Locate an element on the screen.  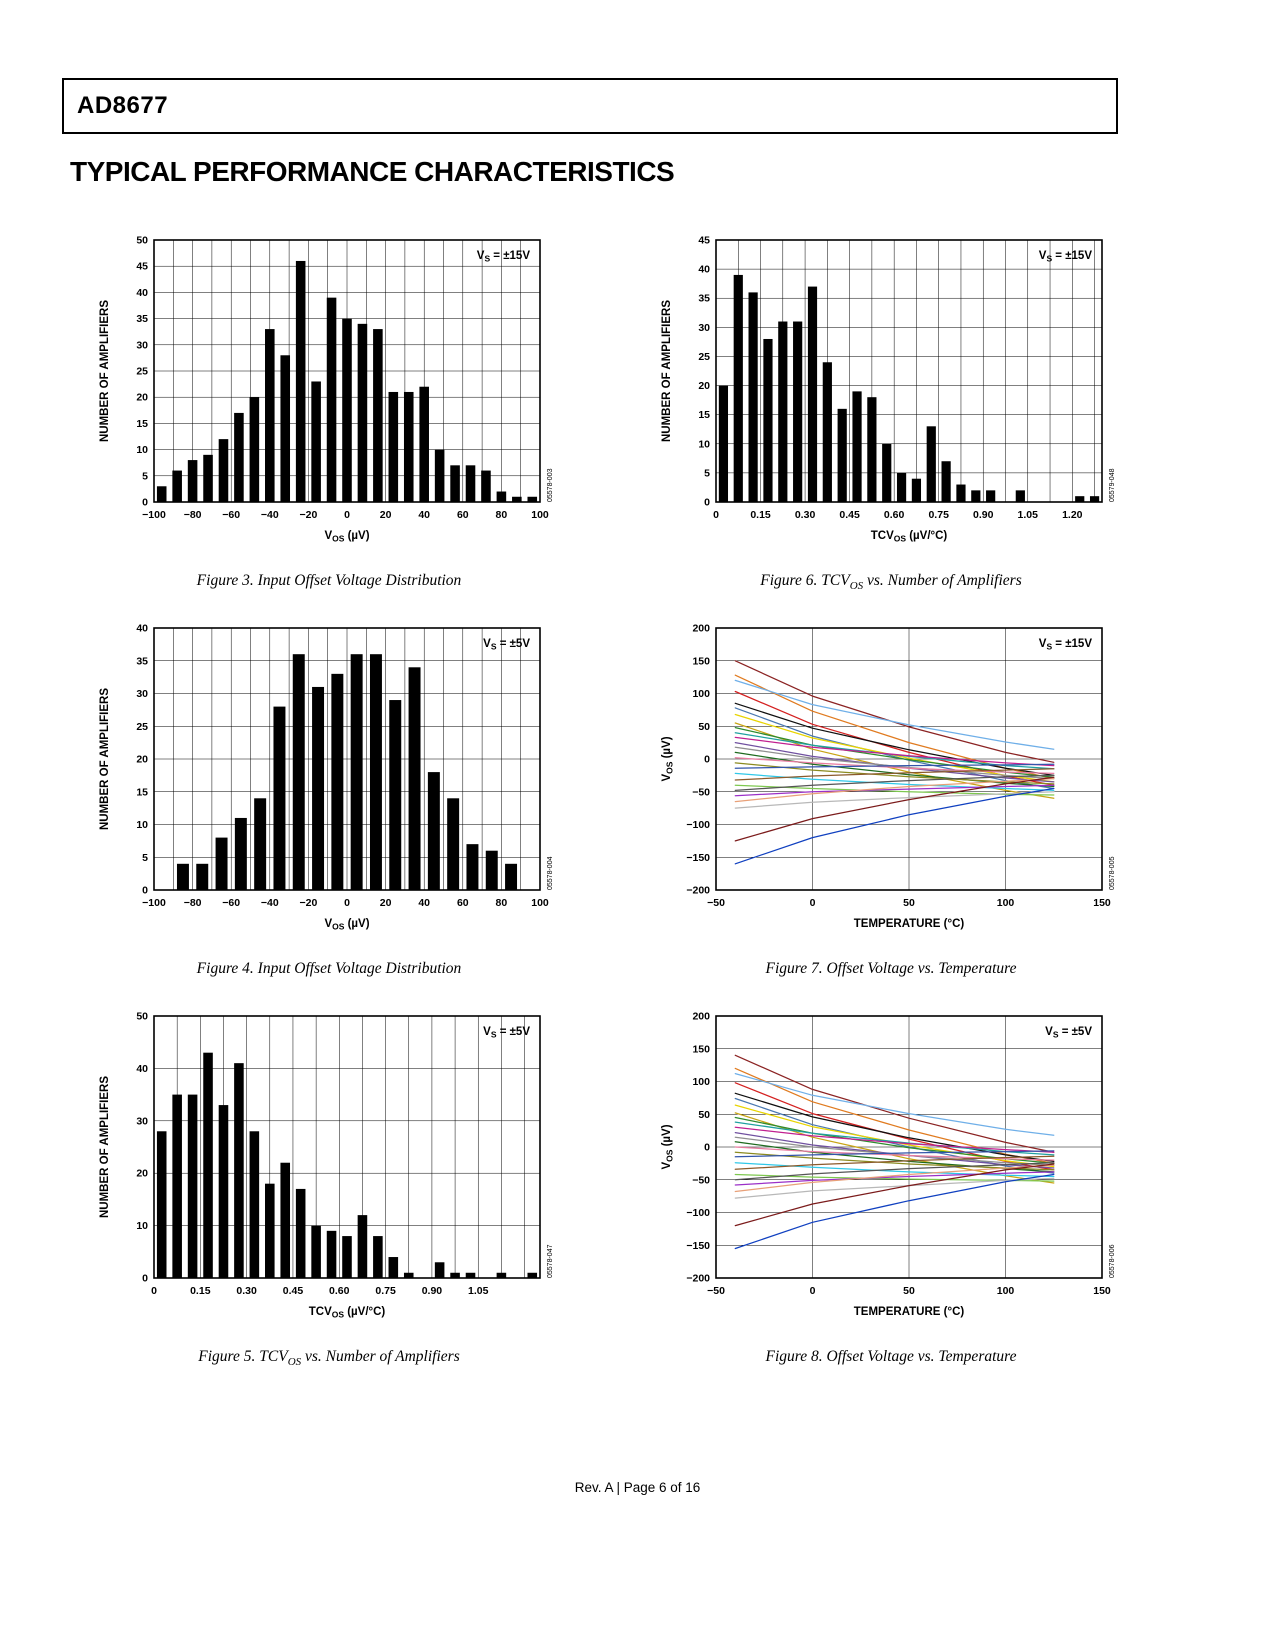
y-tick-label: 10 is located at coordinates (704, 444).